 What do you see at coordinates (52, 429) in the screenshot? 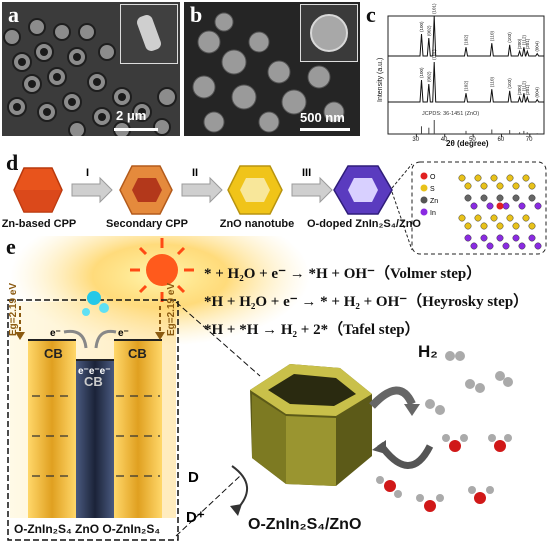
I see `left-znins-band` at bounding box center [52, 429].